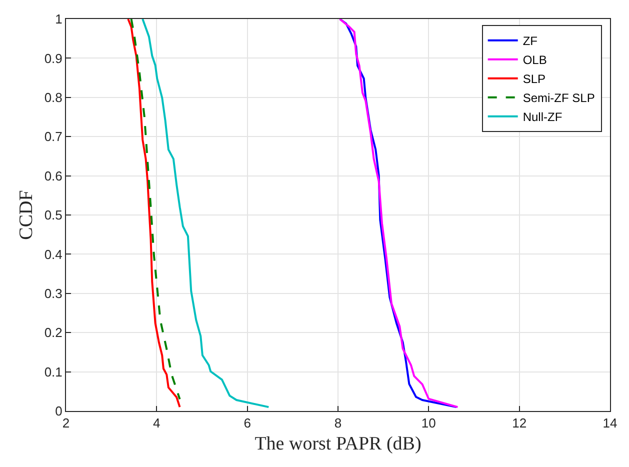 This screenshot has height=467, width=629. Describe the element at coordinates (53, 332) in the screenshot. I see `y-tick-label: 0.2` at that location.